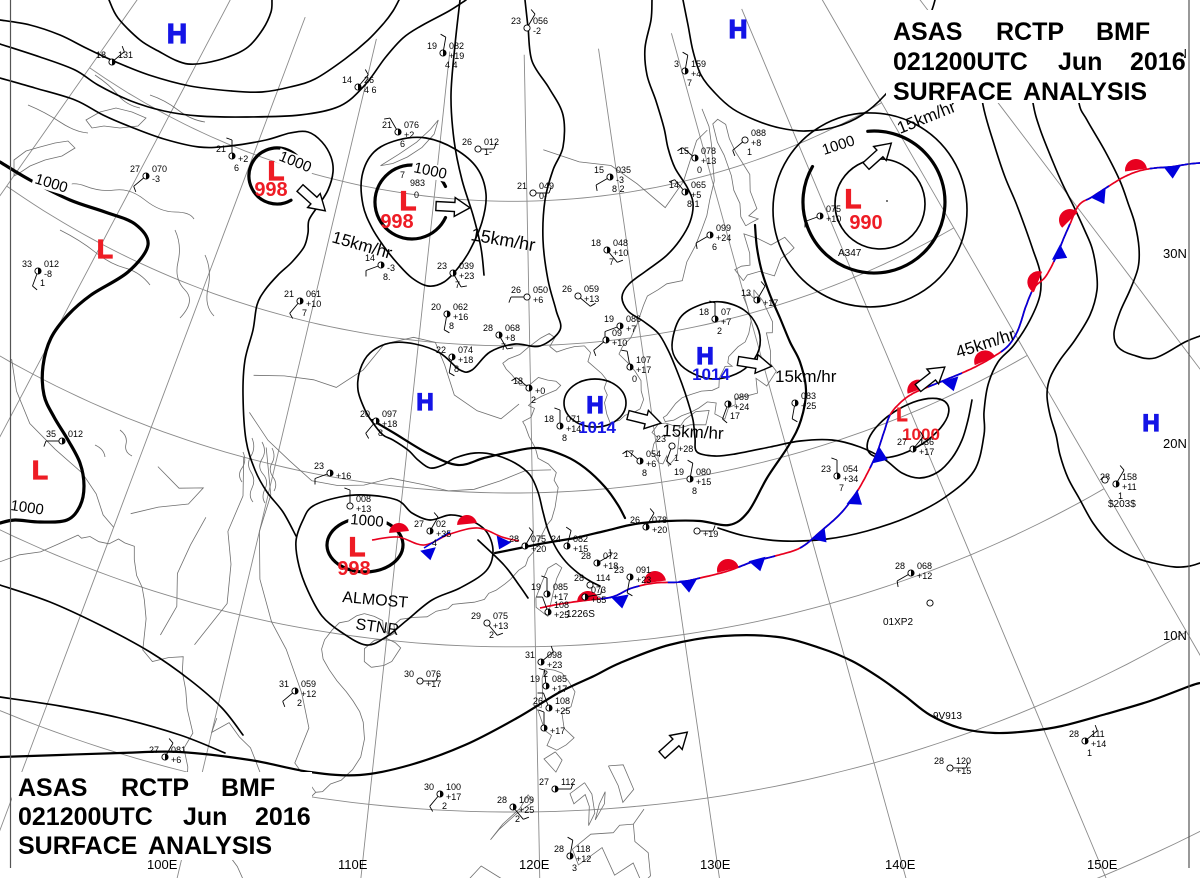 This screenshot has width=1200, height=878. Describe the element at coordinates (465, 360) in the screenshot. I see `svg-text: +18` at that location.